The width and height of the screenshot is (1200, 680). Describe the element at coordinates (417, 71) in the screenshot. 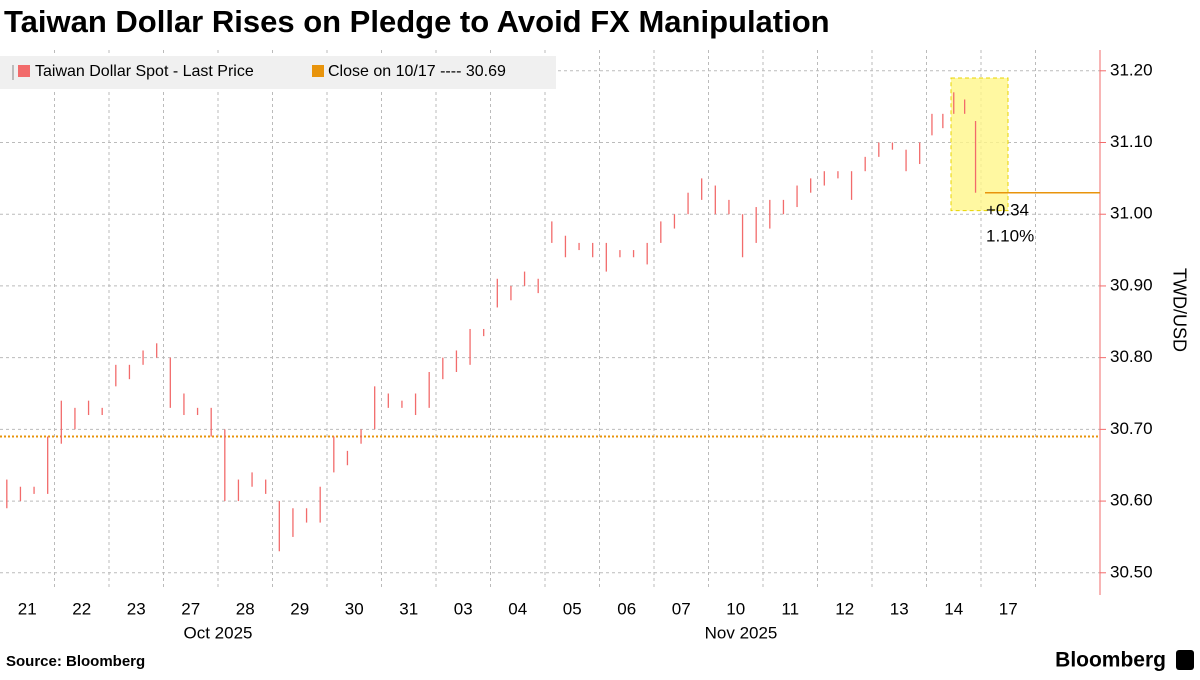

I see `legend-label: Close on 10/17 ---- 30.69` at that location.